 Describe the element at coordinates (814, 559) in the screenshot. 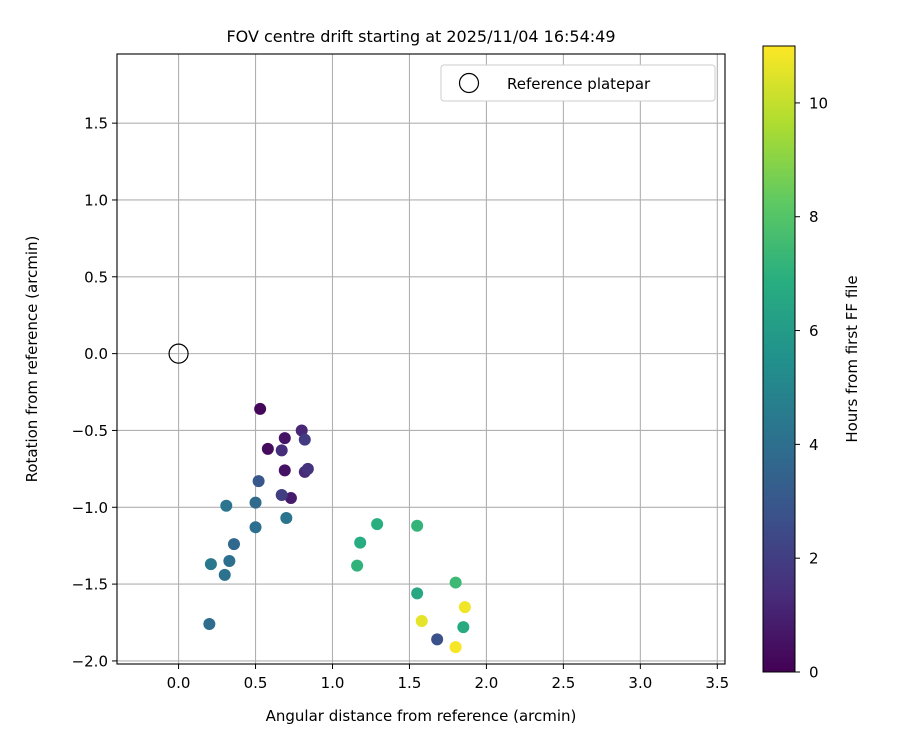

I see `colorbar-tick-label: 2` at that location.